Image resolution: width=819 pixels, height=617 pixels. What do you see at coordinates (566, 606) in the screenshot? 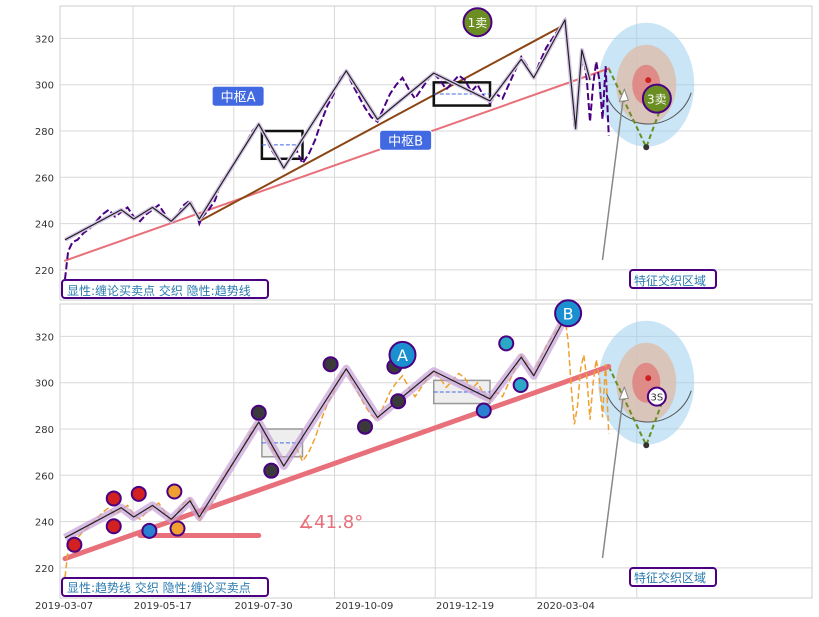
I see `x-tick-label: 2020-03-04` at bounding box center [566, 606].